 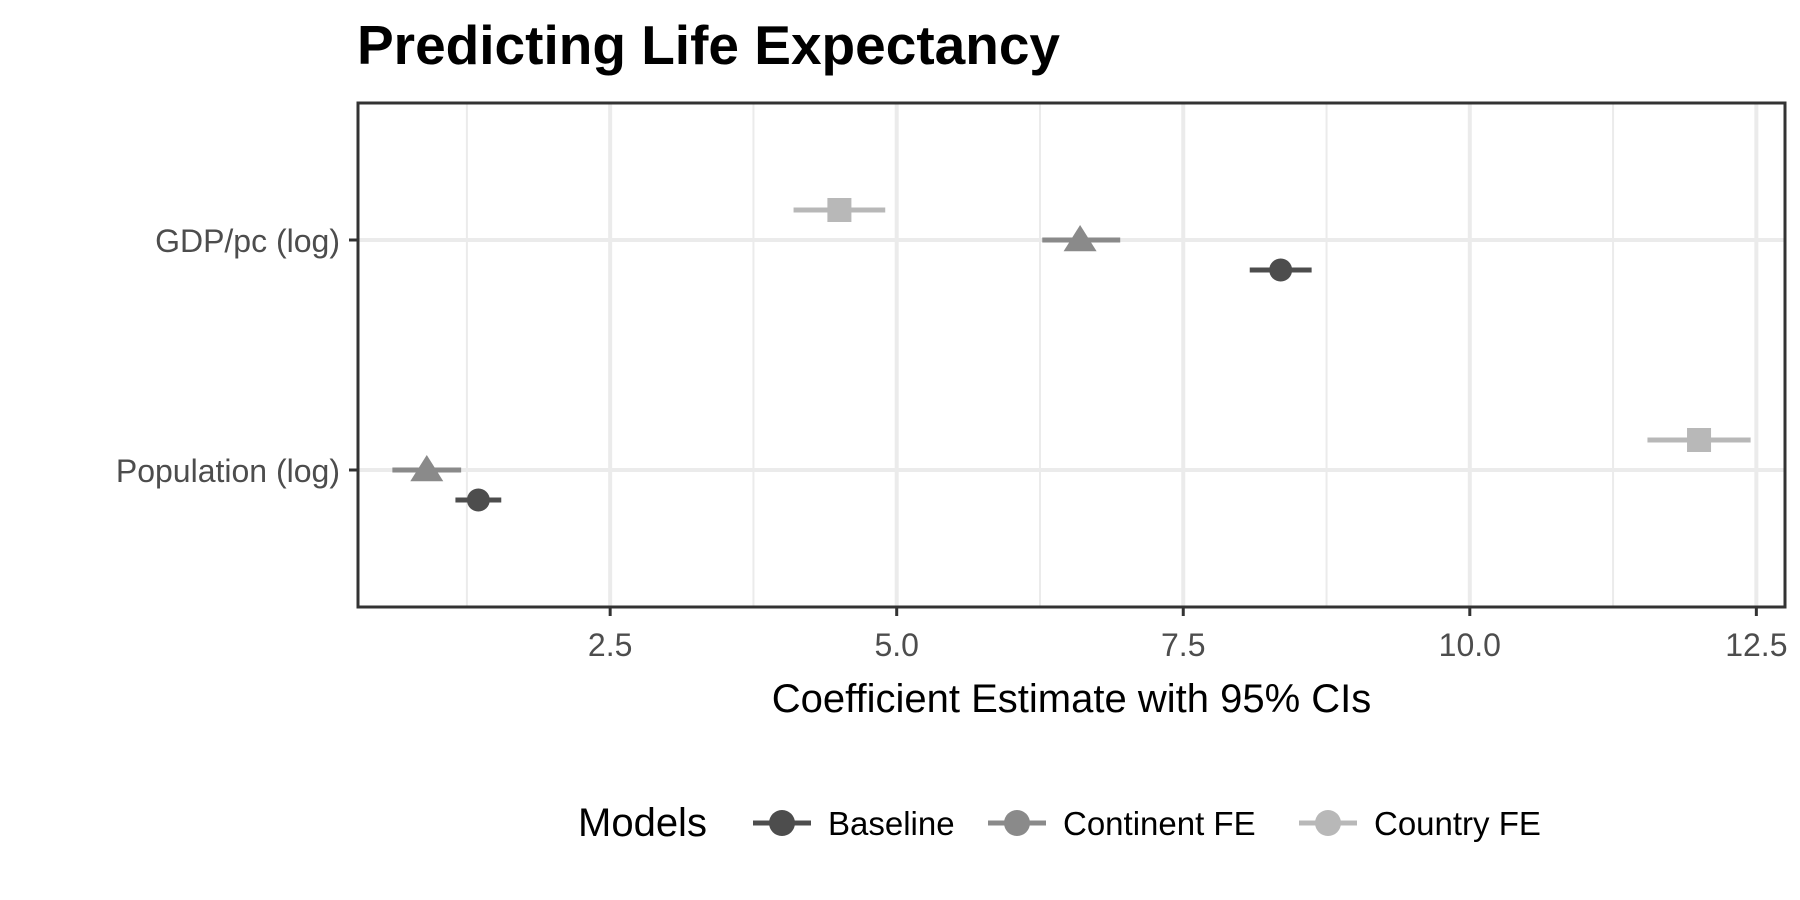 What do you see at coordinates (708, 45) in the screenshot?
I see `chart-title: Predicting Life Expectancy` at bounding box center [708, 45].